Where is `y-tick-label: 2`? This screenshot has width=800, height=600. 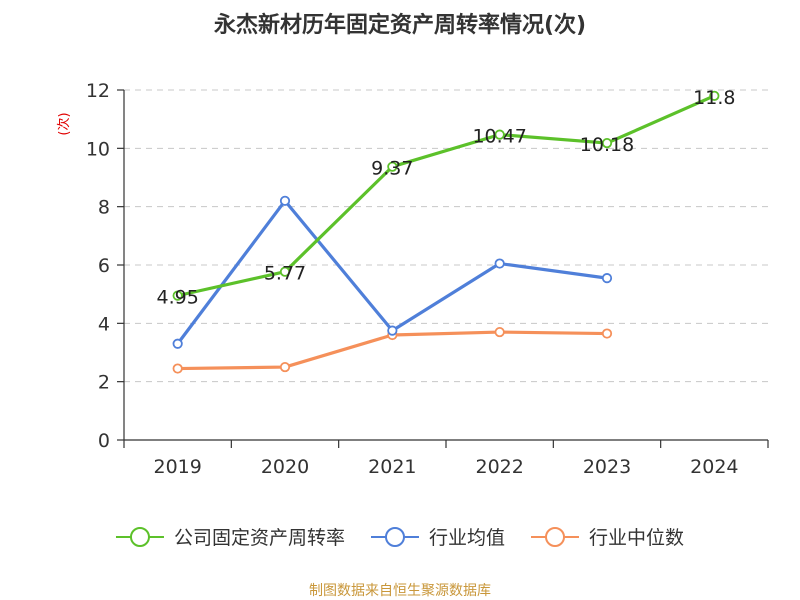 y-tick-label: 2 is located at coordinates (104, 383).